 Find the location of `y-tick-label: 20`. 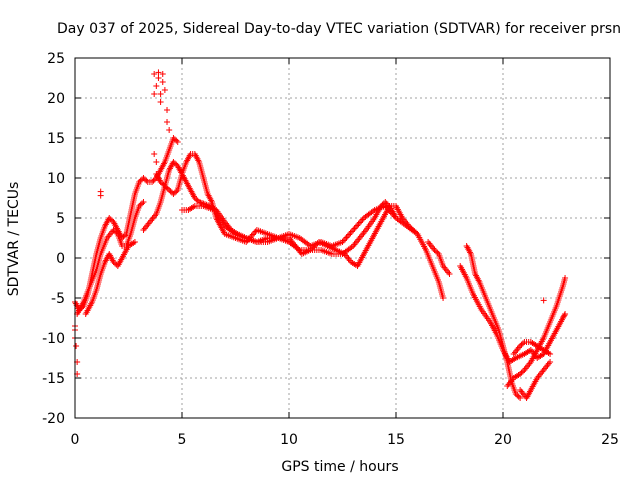

y-tick-label: 20 is located at coordinates (56, 99).